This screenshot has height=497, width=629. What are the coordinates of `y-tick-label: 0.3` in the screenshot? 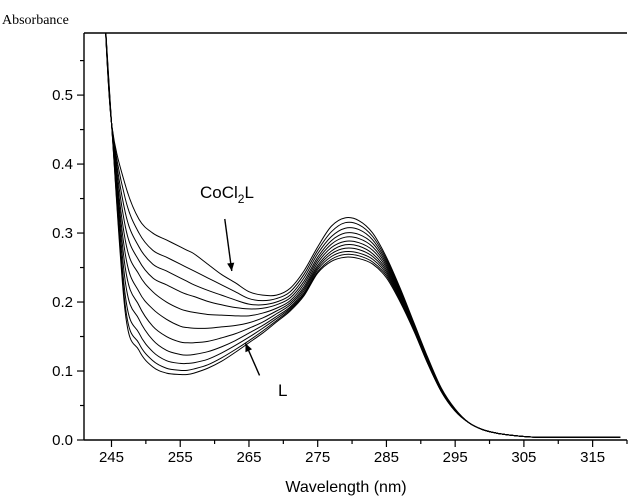 It's located at (62, 233).